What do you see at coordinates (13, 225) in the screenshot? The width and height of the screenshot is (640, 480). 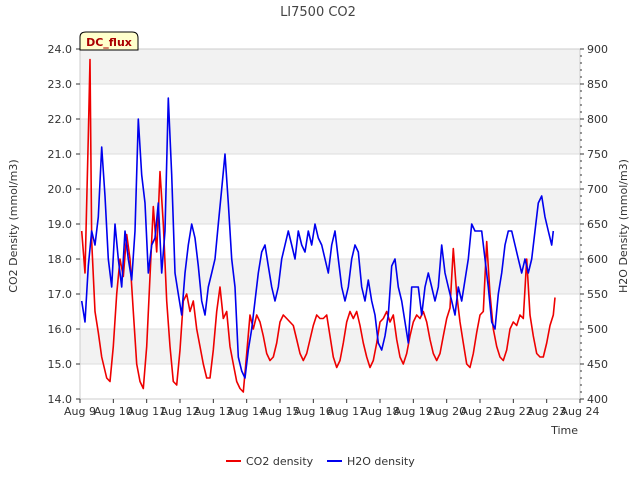 I see `y-axis-label: CO2 Density (mmol/m3)` at bounding box center [13, 225].